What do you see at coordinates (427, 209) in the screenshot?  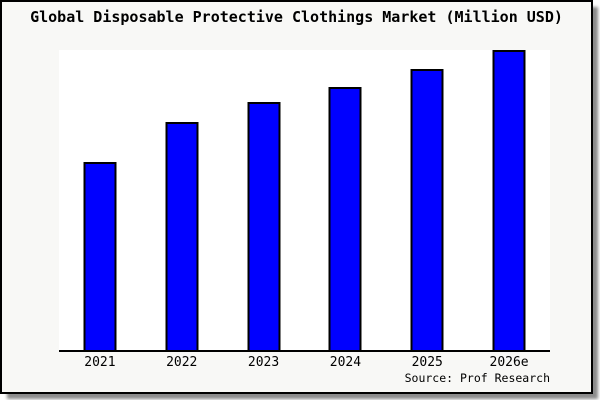 I see `bar-2025` at bounding box center [427, 209].